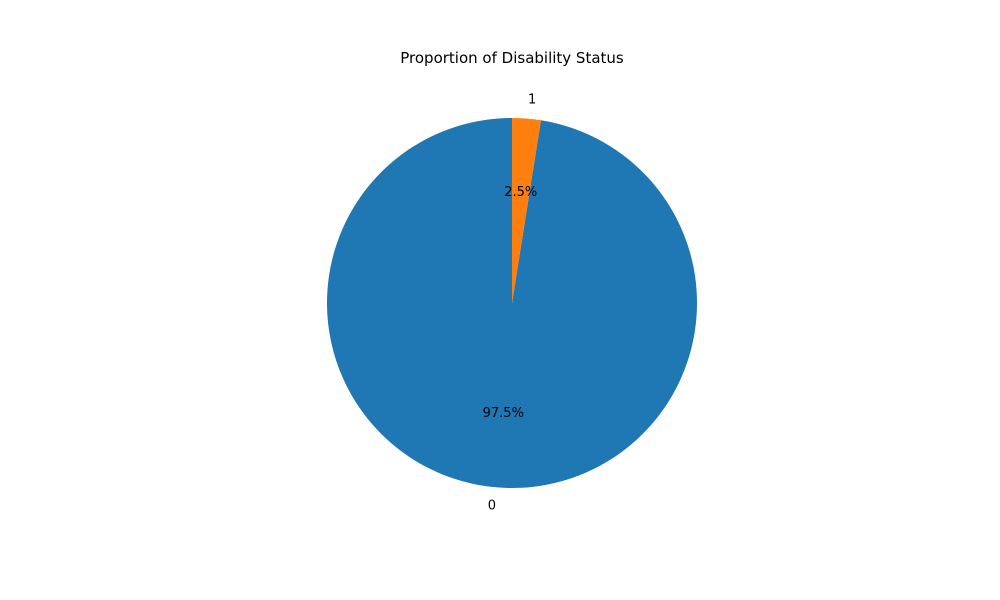 Image resolution: width=1000 pixels, height=600 pixels. What do you see at coordinates (492, 505) in the screenshot?
I see `pie-category-label-0: 0` at bounding box center [492, 505].